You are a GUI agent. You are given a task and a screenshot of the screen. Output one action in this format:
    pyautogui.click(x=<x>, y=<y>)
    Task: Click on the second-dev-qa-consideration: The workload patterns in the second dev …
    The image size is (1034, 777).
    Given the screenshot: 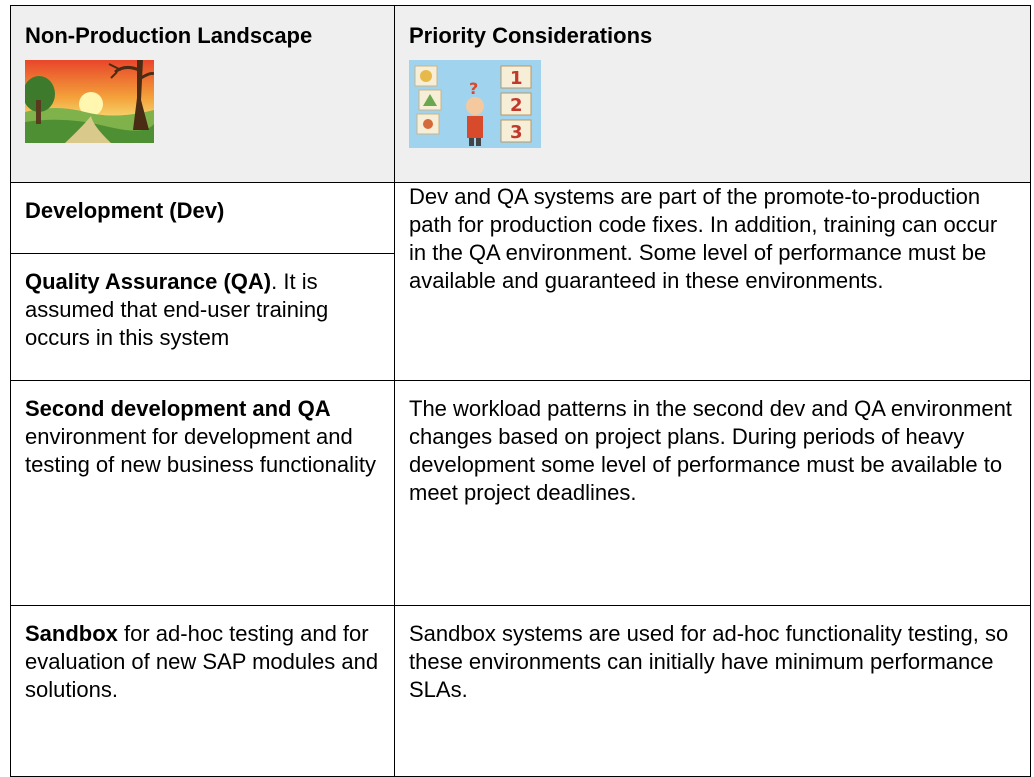 What is the action you would take?
    pyautogui.click(x=710, y=450)
    